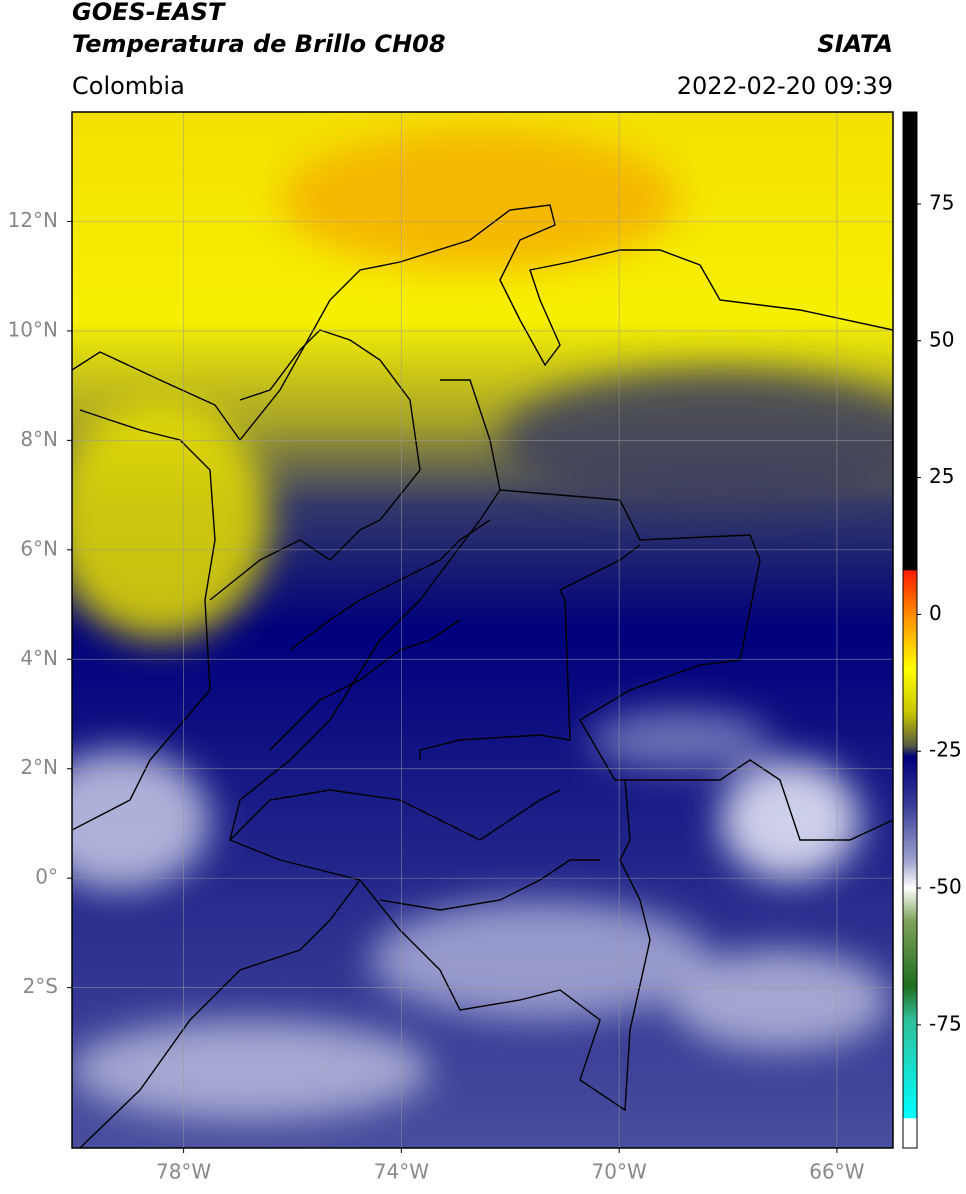 The width and height of the screenshot is (966, 1194). Describe the element at coordinates (33, 220) in the screenshot. I see `y-tick-label: 12°N` at that location.